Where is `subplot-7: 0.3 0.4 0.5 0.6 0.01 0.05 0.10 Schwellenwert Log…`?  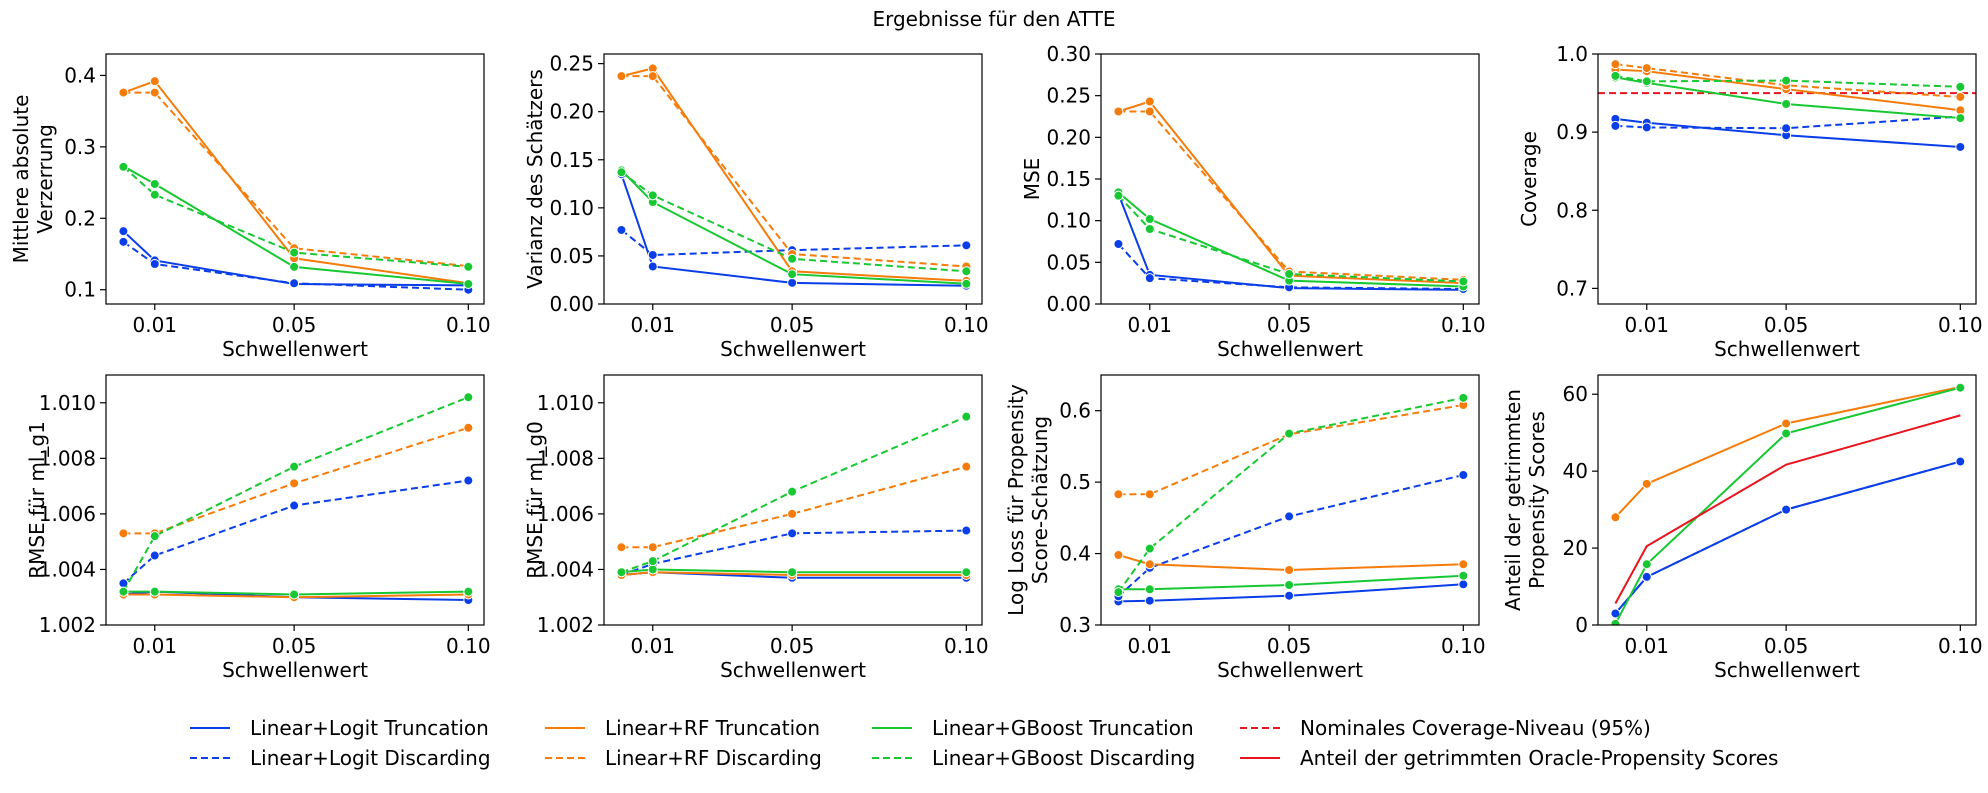
subplot-7: 0.3 0.4 0.5 0.6 0.01 0.05 0.10 Schwellenwert Log… is located at coordinates (1245, 528).